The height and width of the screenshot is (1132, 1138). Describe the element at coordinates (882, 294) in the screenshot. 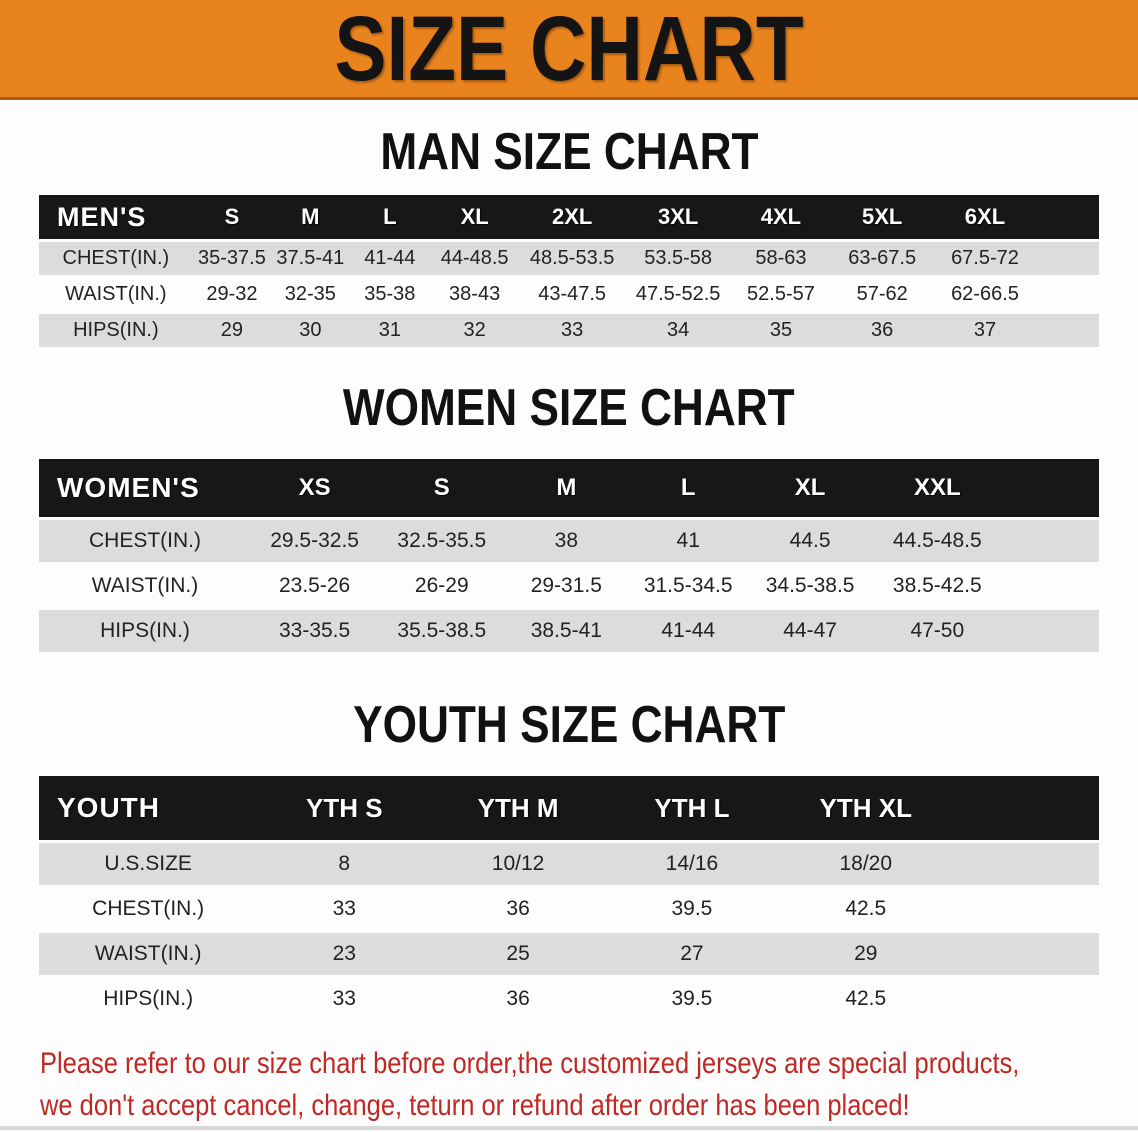

I see `measure-value: 57-62` at that location.